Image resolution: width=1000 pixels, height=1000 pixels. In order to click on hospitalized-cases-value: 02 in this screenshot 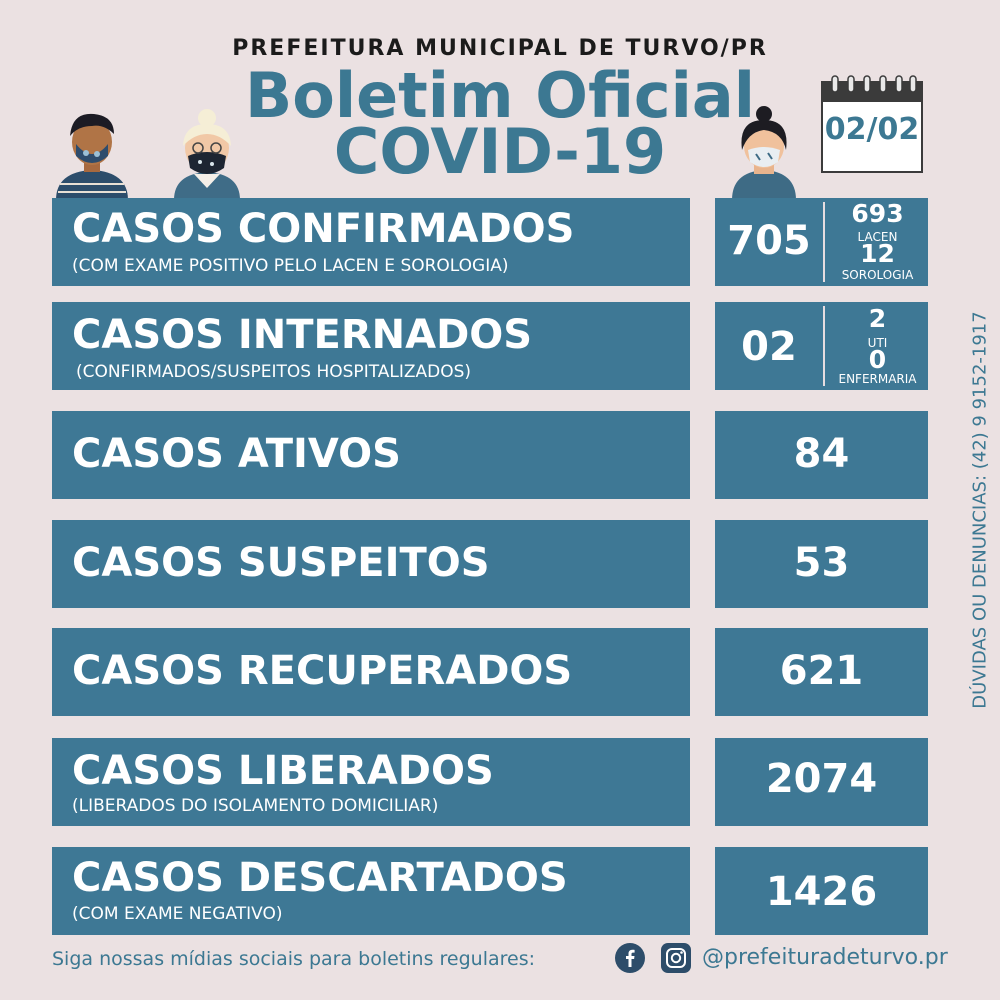, I will do `click(769, 347)`.